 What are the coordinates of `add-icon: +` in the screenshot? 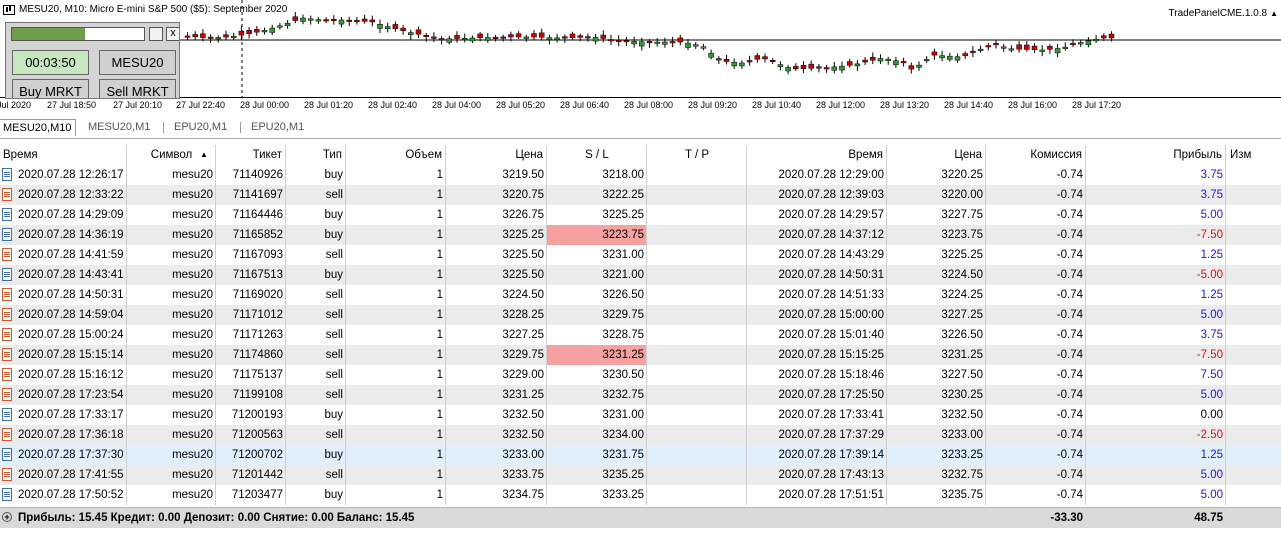 It's located at (7, 517).